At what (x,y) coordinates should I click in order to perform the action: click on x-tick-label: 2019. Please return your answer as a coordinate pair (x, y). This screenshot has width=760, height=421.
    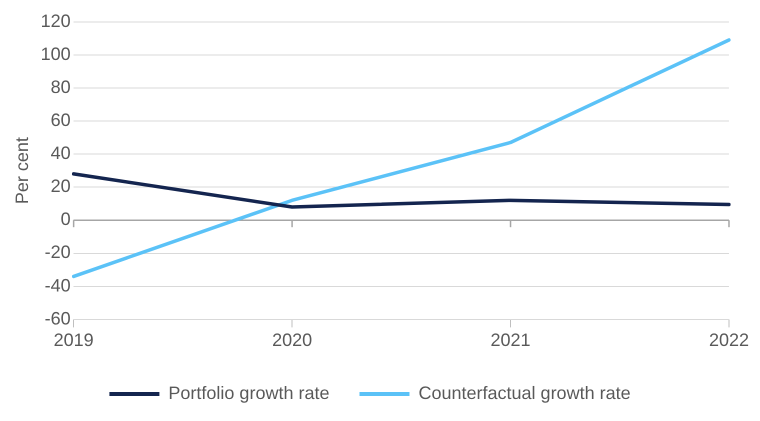
    Looking at the image, I should click on (74, 340).